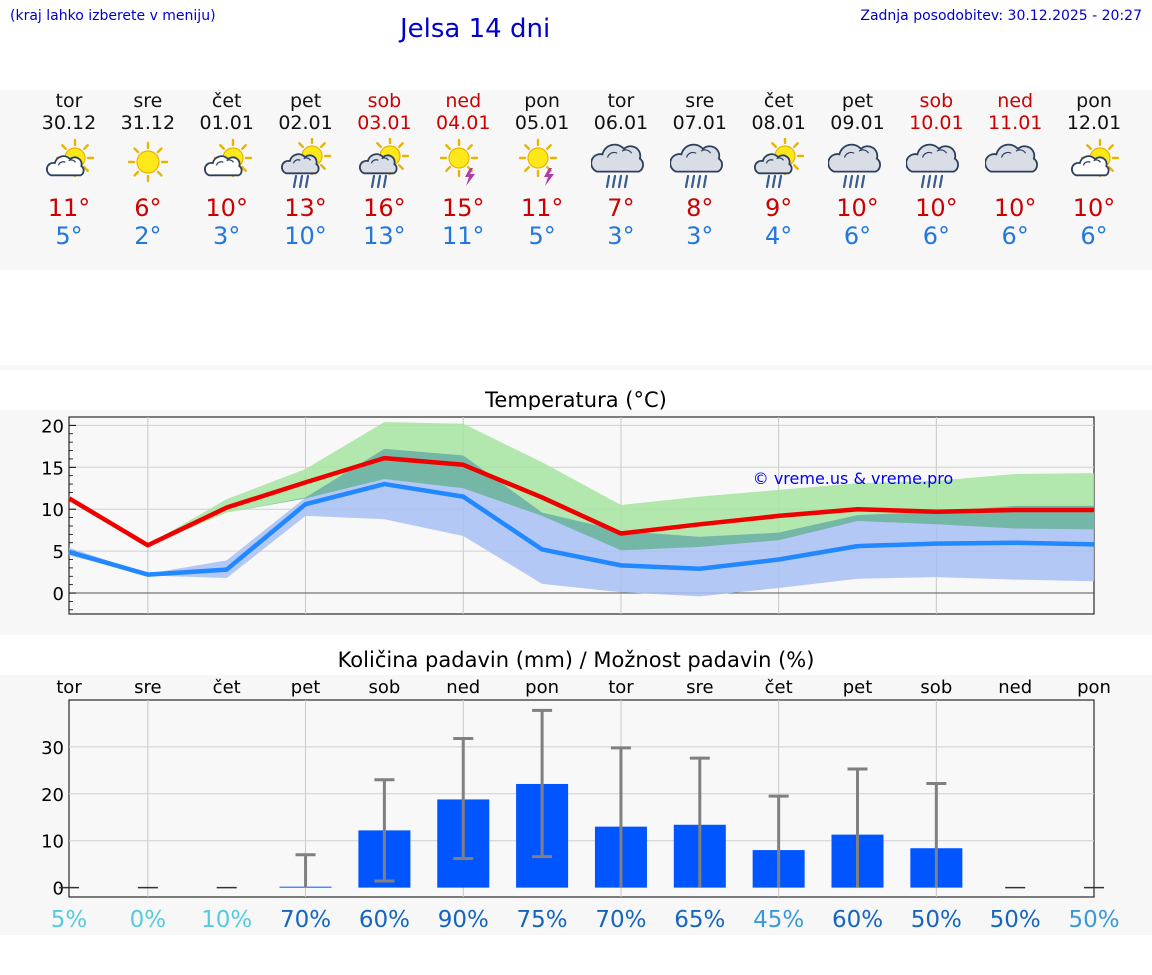 This screenshot has height=975, width=1152. I want to click on day-forecast: sob 03.01 16° 13°, so click(384, 170).